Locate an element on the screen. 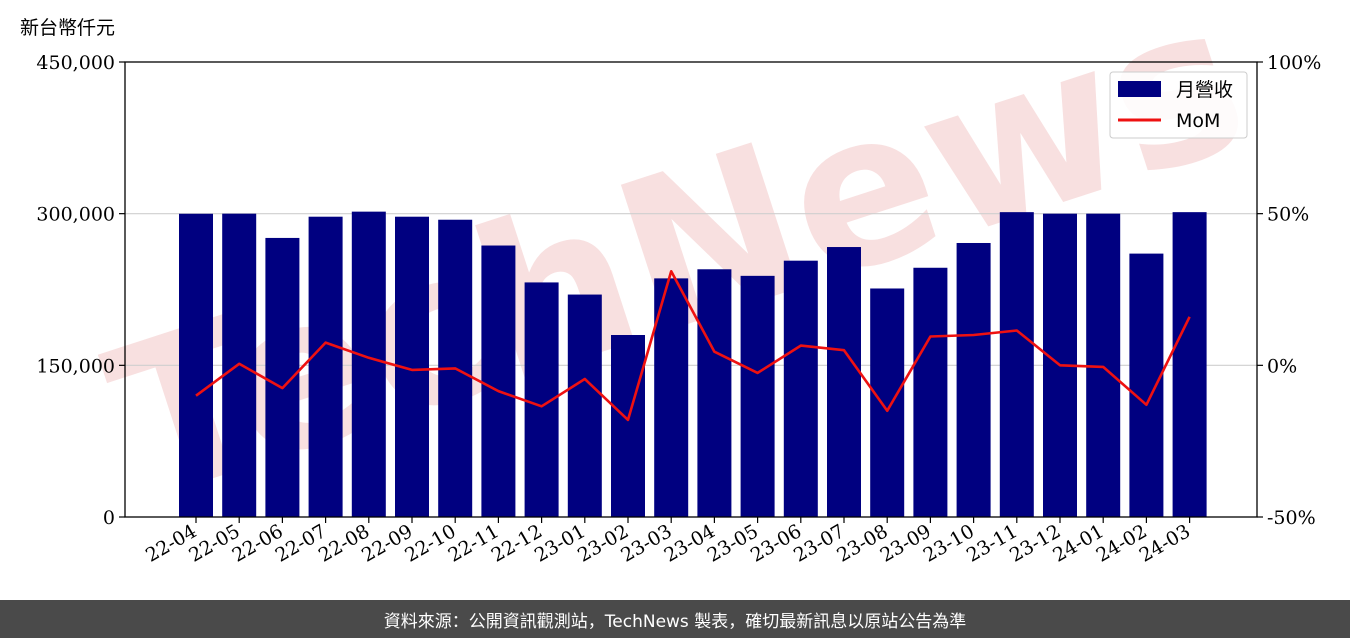 The image size is (1350, 638). right-tick-label: -50% is located at coordinates (1291, 518).